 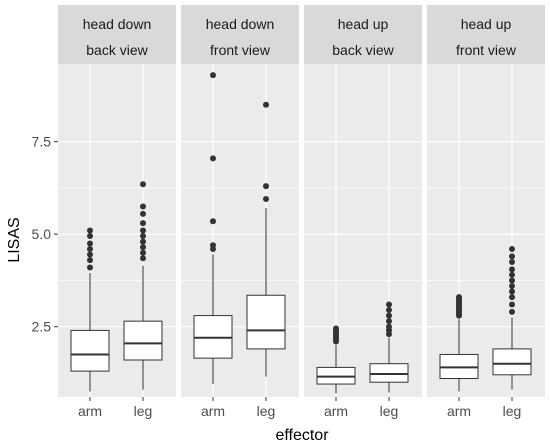 I want to click on y-axis: 2.5 5.0 7.5, so click(x=45, y=234).